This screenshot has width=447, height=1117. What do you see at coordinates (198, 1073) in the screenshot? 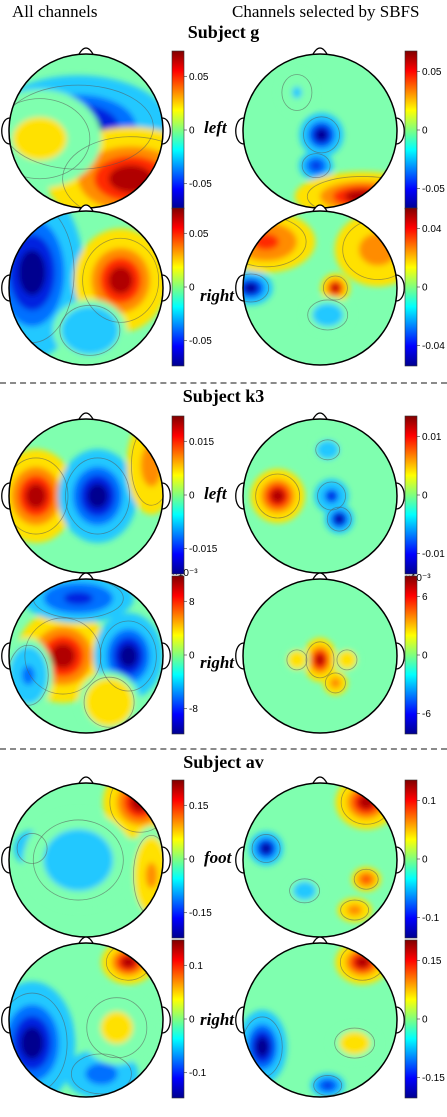
I see `colorbar-tick-label: -0.1` at bounding box center [198, 1073].